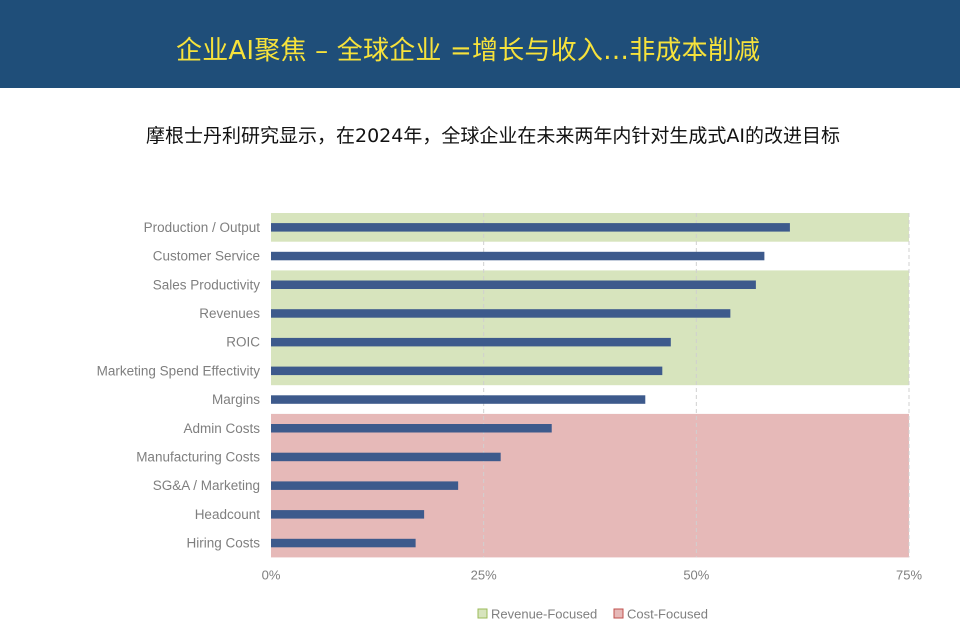 The width and height of the screenshot is (960, 641). What do you see at coordinates (530, 227) in the screenshot?
I see `bar-production-output` at bounding box center [530, 227].